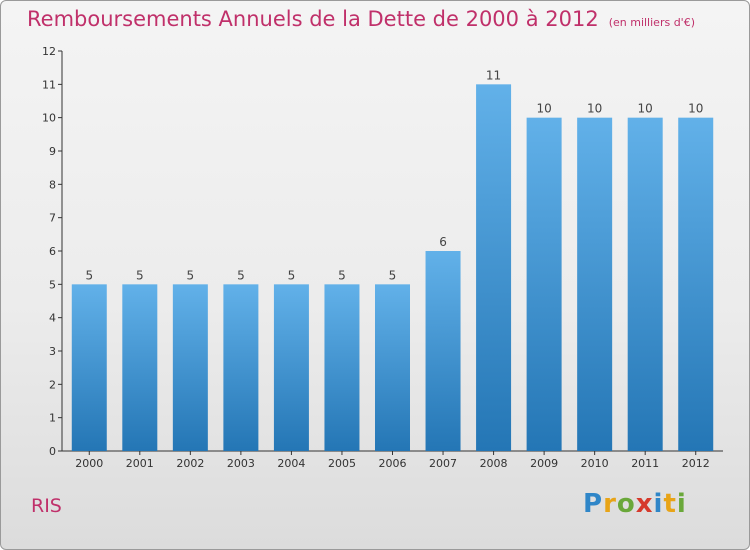  I want to click on bar-2000, so click(89, 367).